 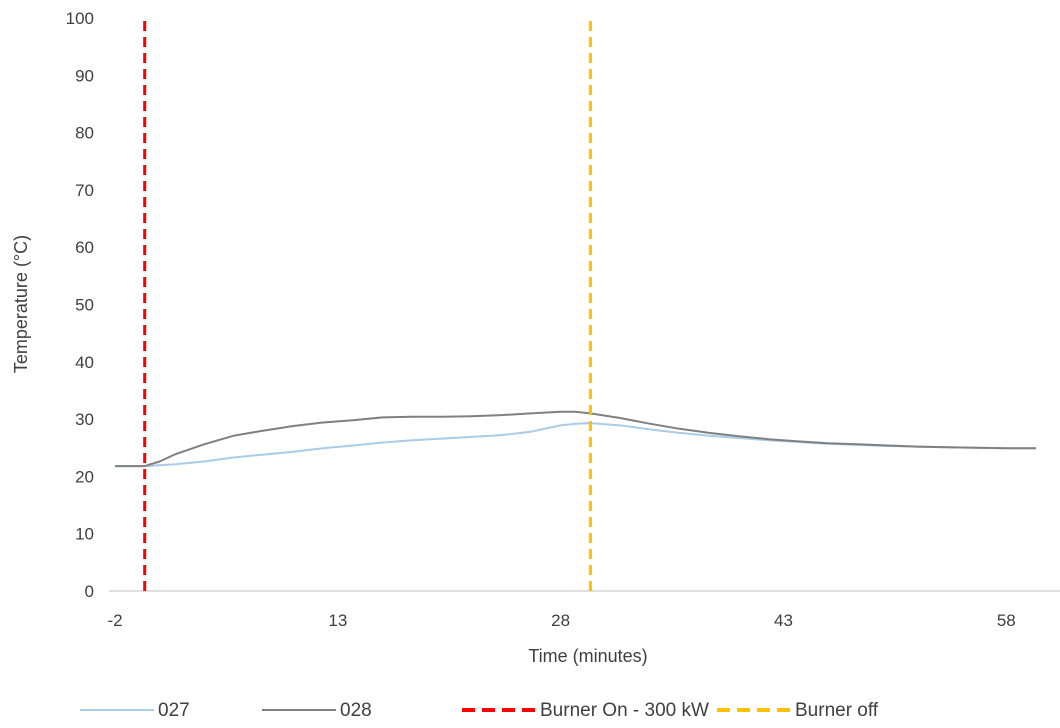 I want to click on legend-label-1: 027, so click(x=174, y=710).